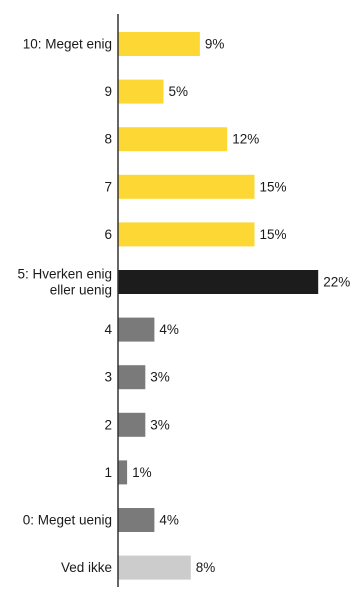  What do you see at coordinates (245, 139) in the screenshot?
I see `value-label-2: 12%` at bounding box center [245, 139].